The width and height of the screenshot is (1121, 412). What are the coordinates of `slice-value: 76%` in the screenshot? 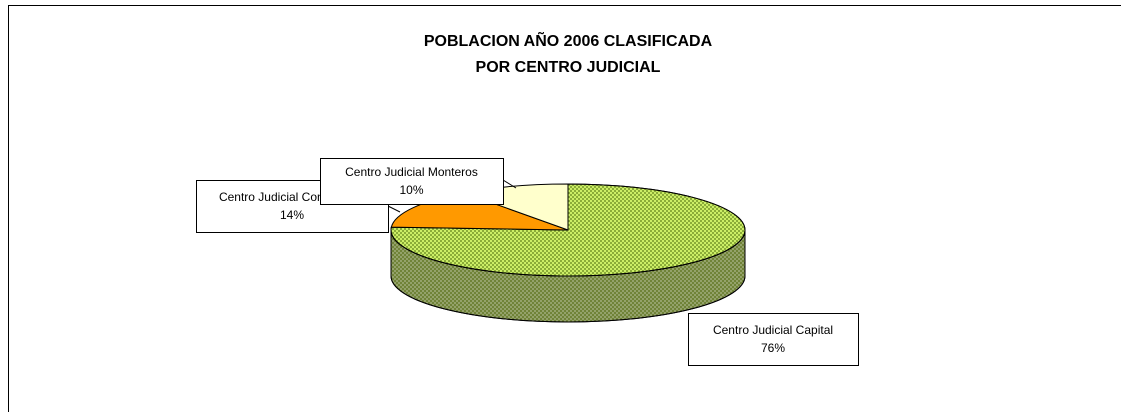 It's located at (773, 348).